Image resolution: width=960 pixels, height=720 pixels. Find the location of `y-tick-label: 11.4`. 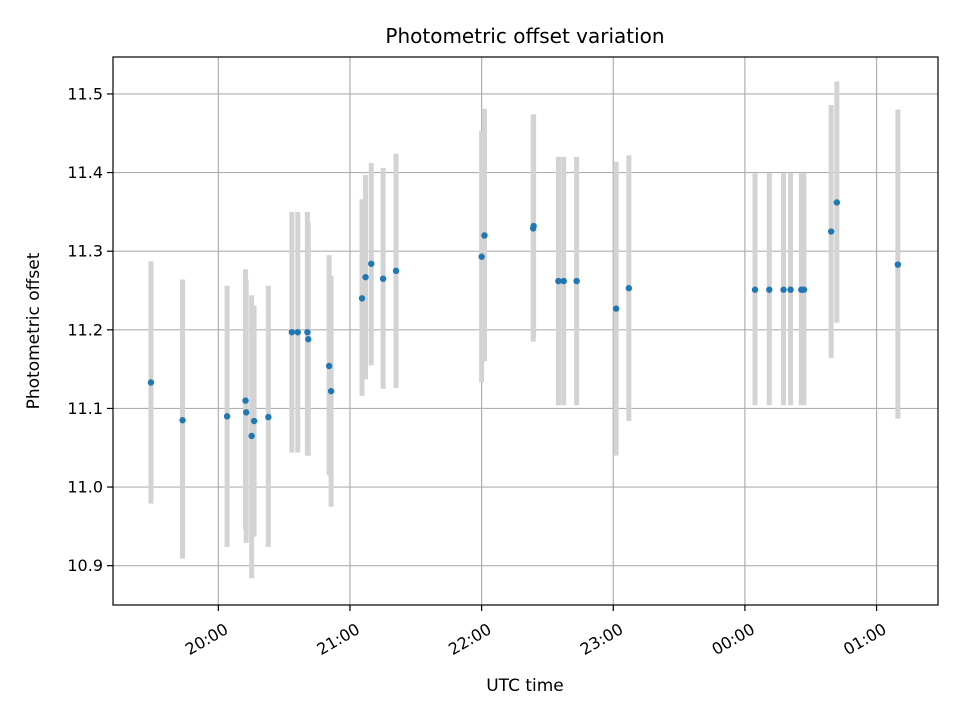

y-tick-label: 11.4 is located at coordinates (85, 172).